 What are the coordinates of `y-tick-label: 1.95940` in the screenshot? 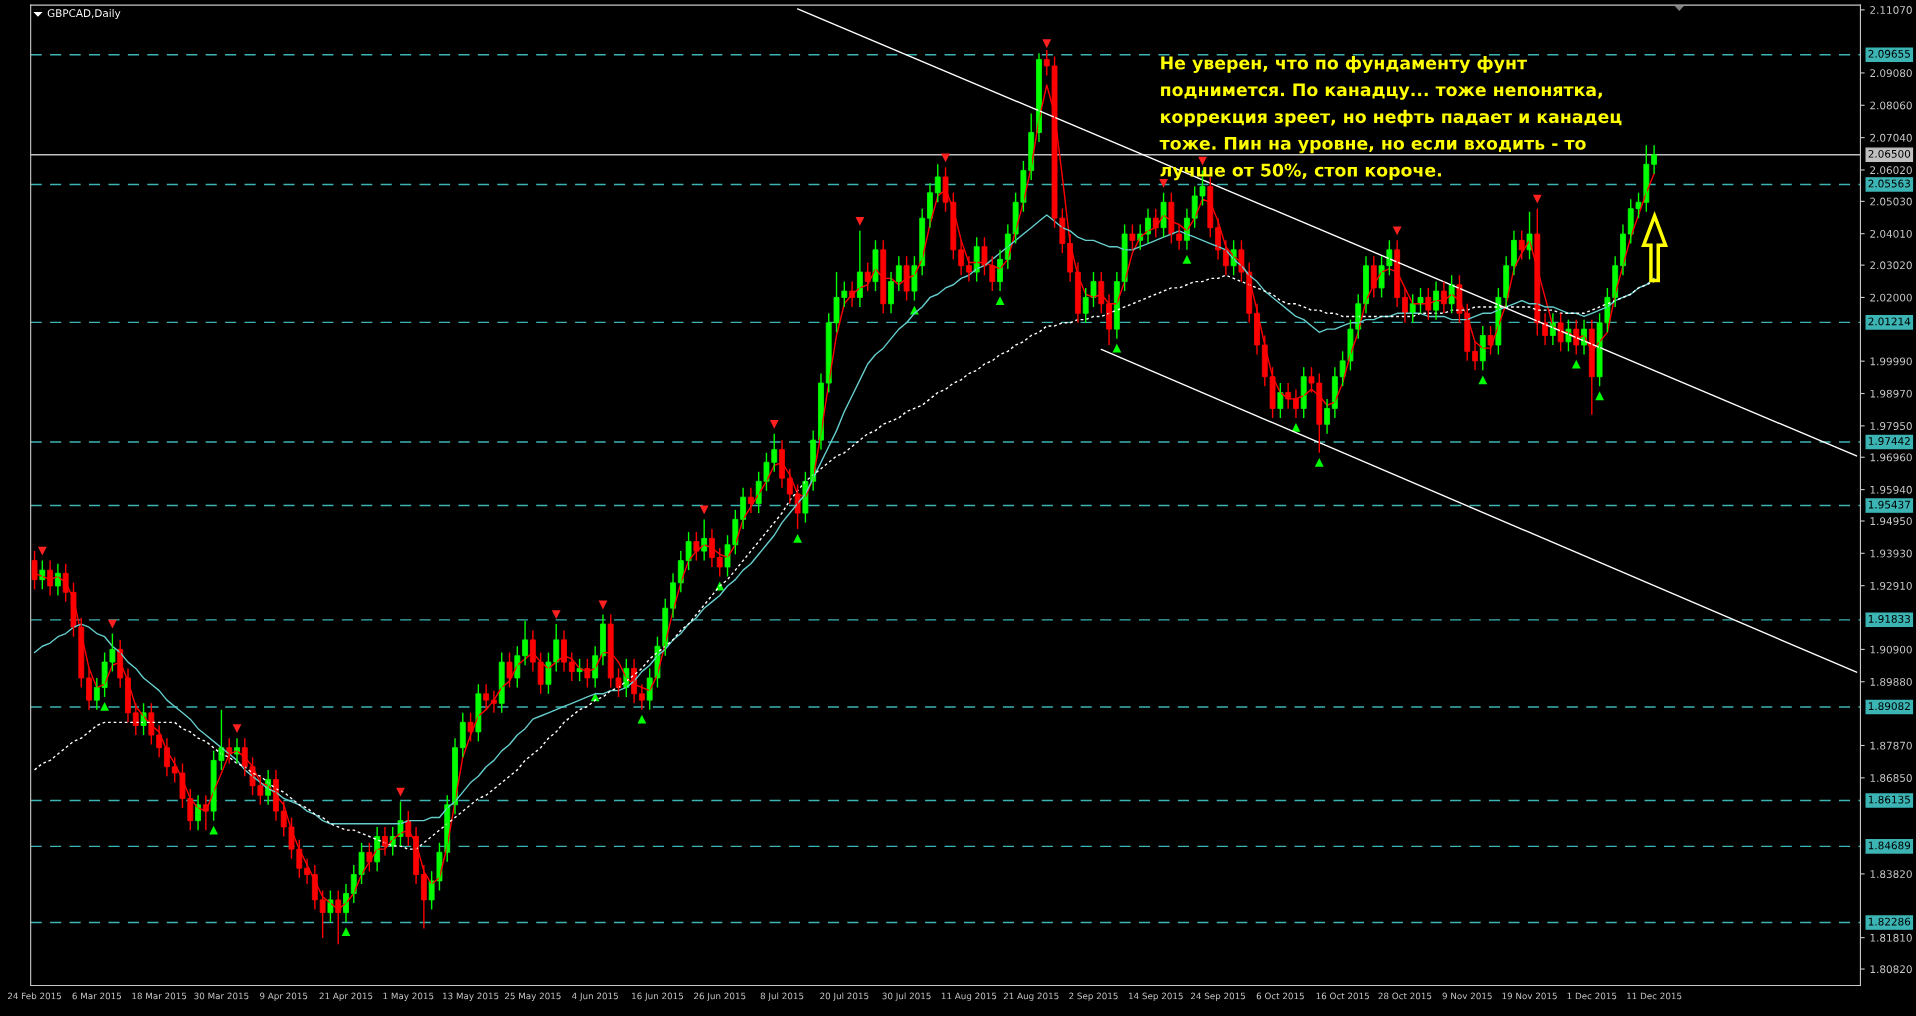 It's located at (1891, 489).